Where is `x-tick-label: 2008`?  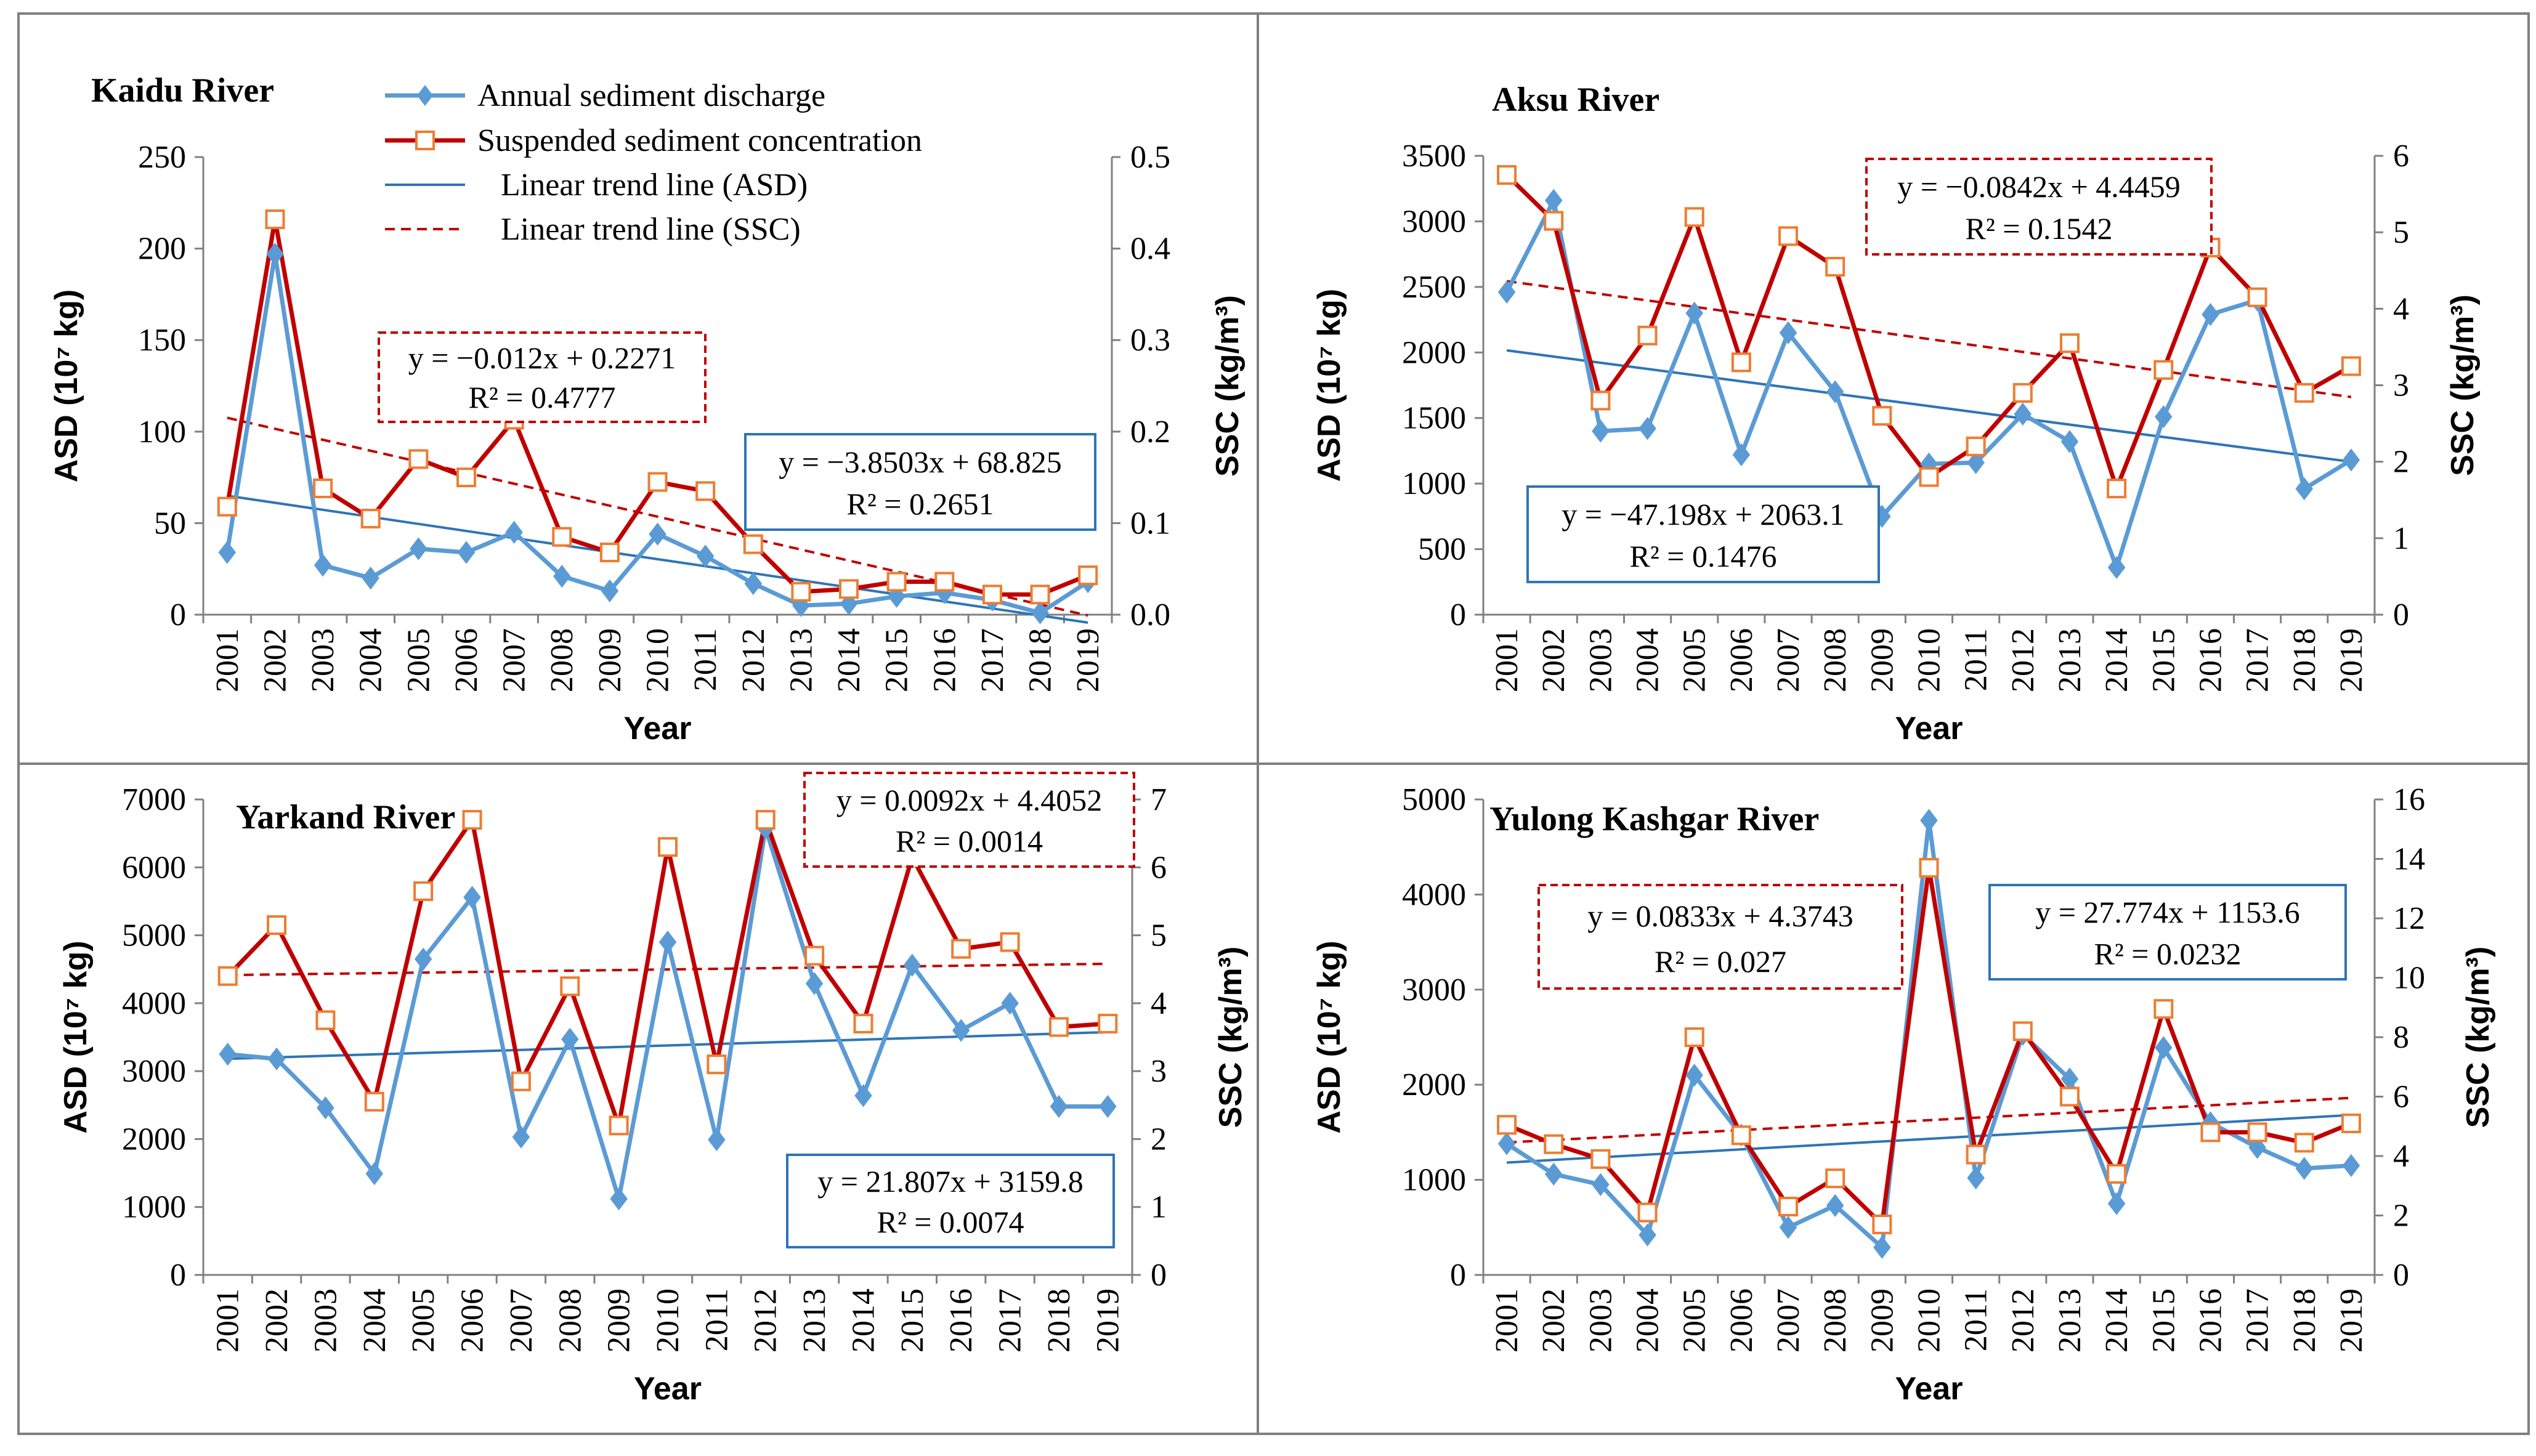 x-tick-label: 2008 is located at coordinates (571, 1320).